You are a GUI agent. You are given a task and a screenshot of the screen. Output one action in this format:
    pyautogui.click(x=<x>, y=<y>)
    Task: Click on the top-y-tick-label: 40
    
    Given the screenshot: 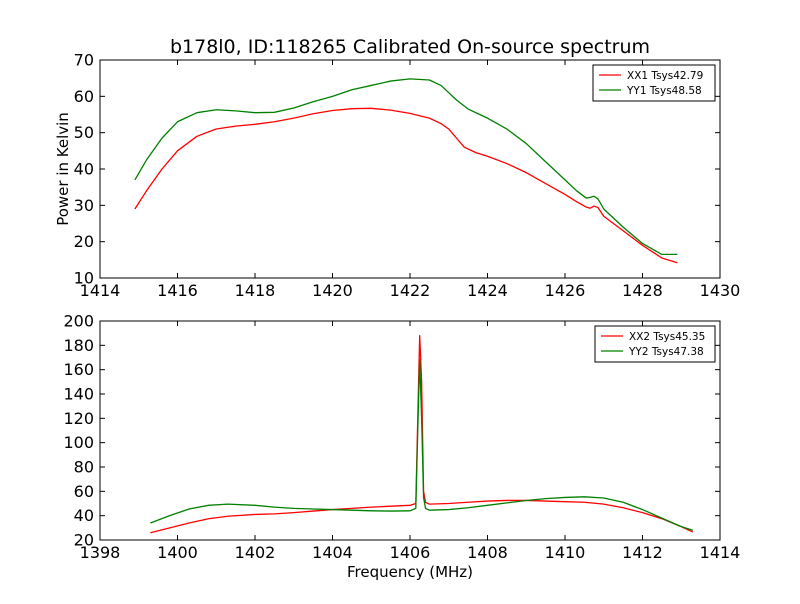 What is the action you would take?
    pyautogui.click(x=84, y=169)
    